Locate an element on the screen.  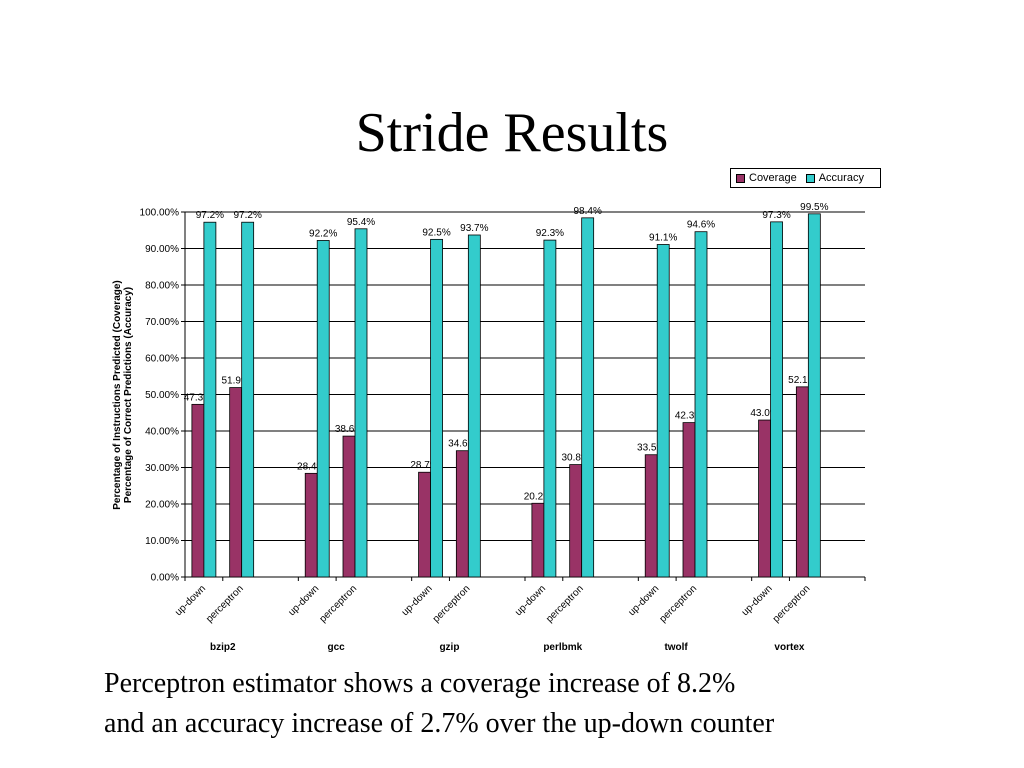
y-tick-label: 40.00% is located at coordinates (162, 432).